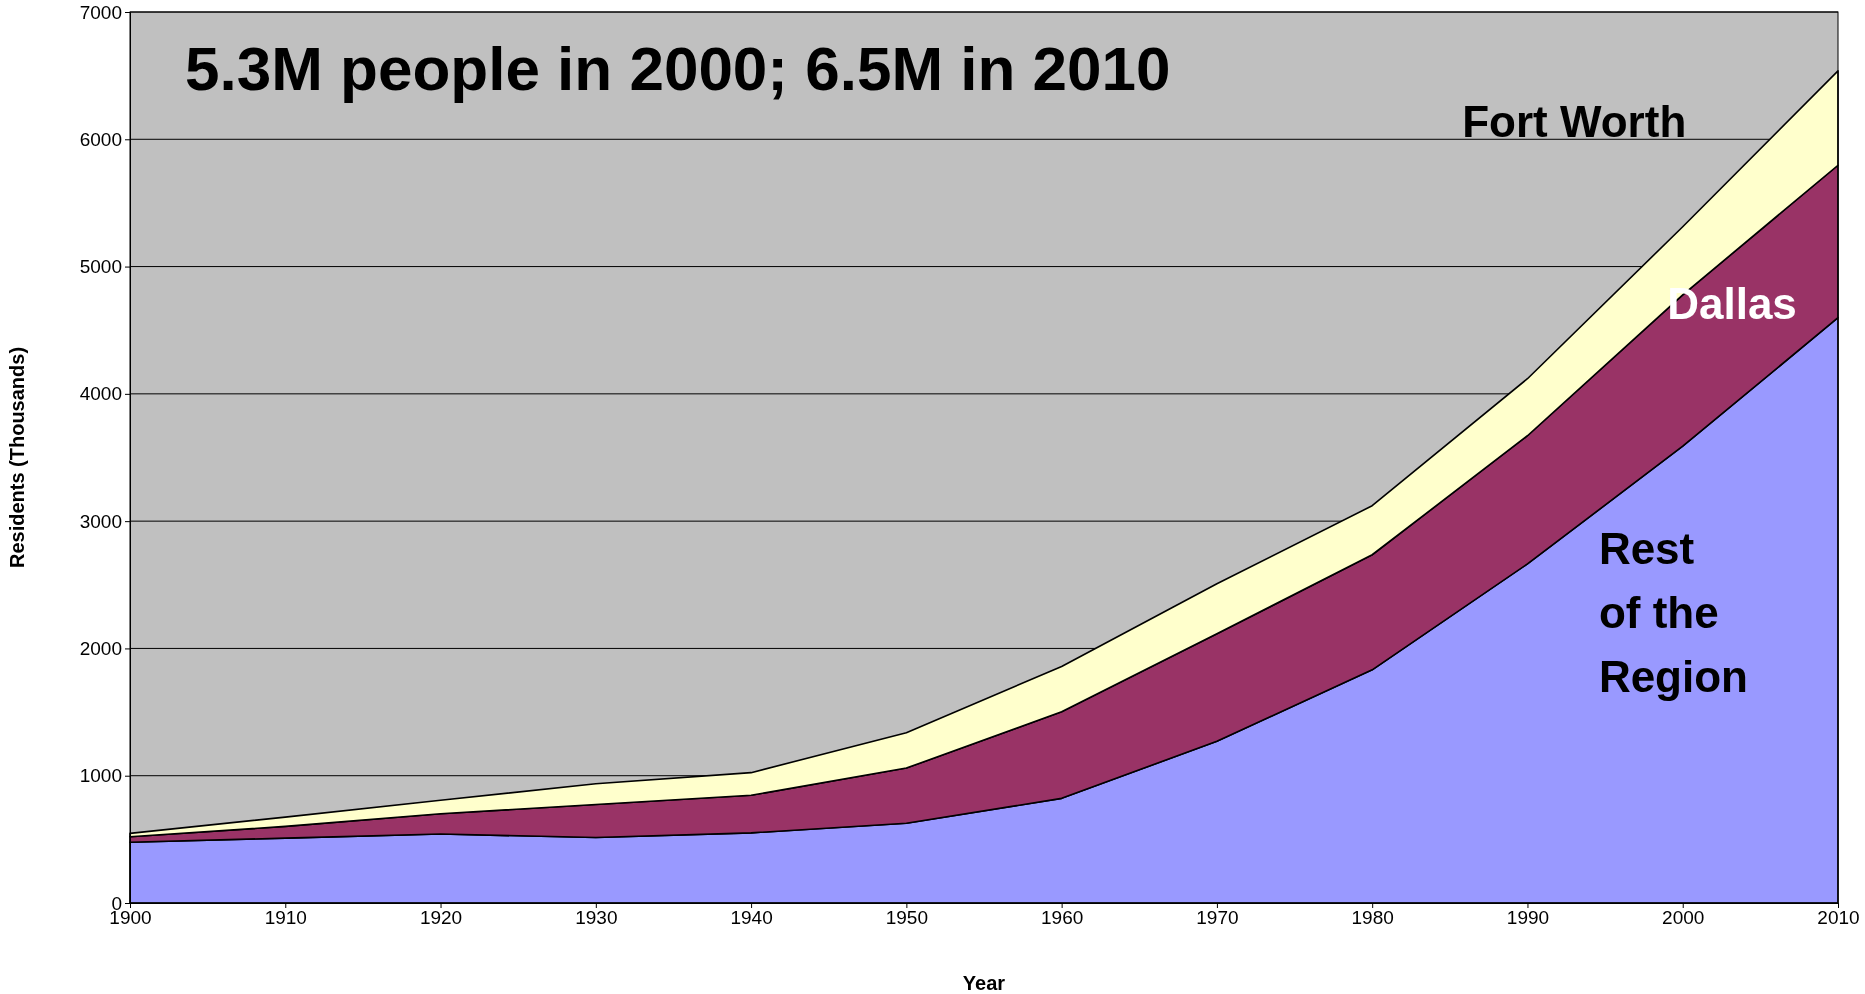  I want to click on x-tick-label: 1980, so click(1372, 918).